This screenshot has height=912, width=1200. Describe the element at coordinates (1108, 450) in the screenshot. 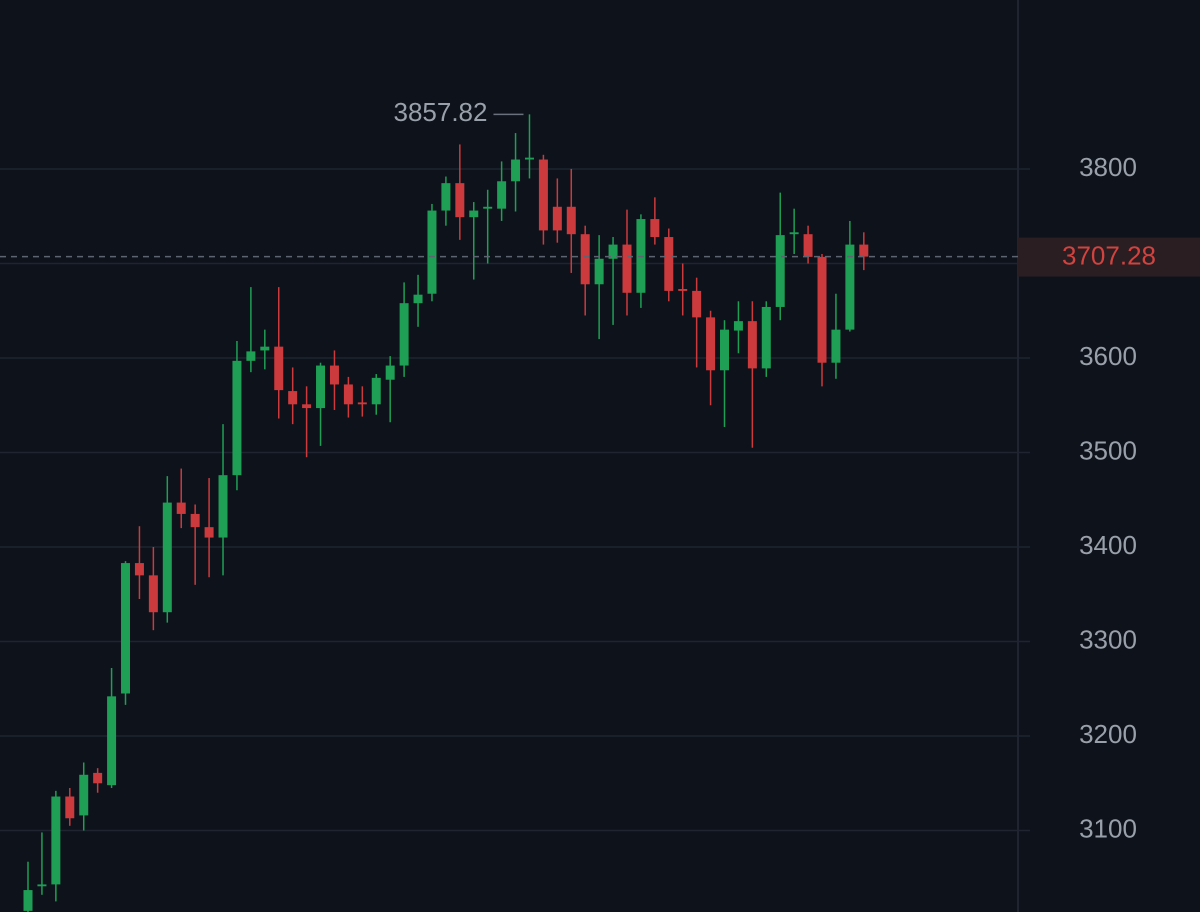

I see `y-tick-label: 3500` at that location.